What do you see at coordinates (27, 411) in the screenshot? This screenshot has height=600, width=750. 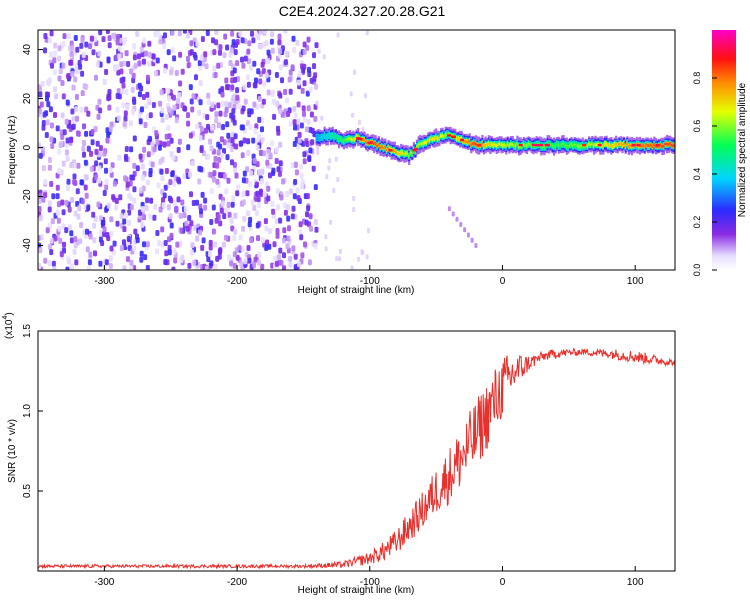 I see `snr-y-tick-label: 1.0` at bounding box center [27, 411].